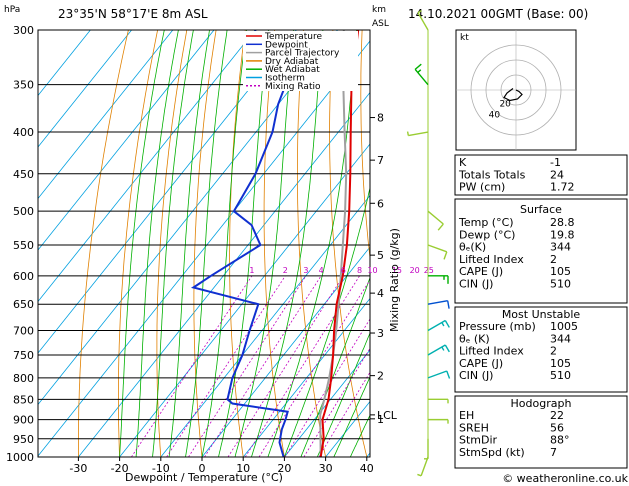 This screenshot has width=629, height=486. I want to click on mixing-ratio-axis-label: Mixing Ratio (g/kg), so click(394, 280).